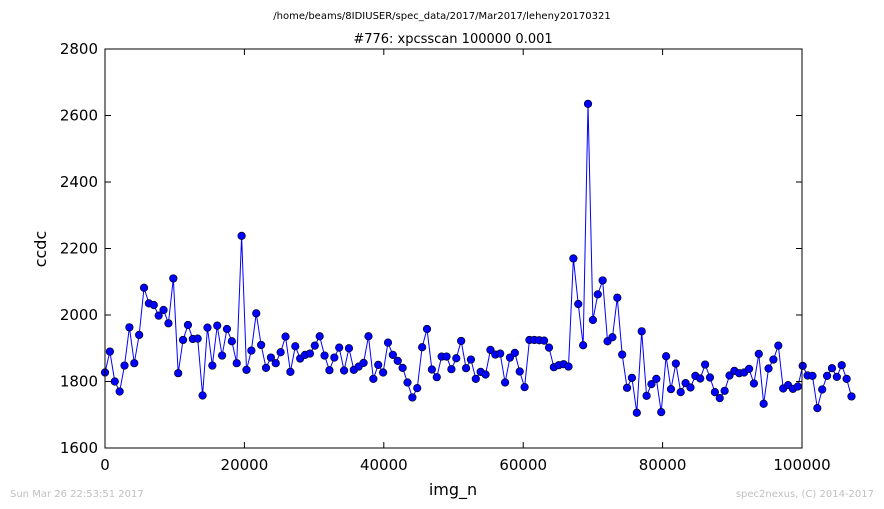 This screenshot has height=509, width=884. Describe the element at coordinates (79, 382) in the screenshot. I see `y-tick-label: 1800` at that location.